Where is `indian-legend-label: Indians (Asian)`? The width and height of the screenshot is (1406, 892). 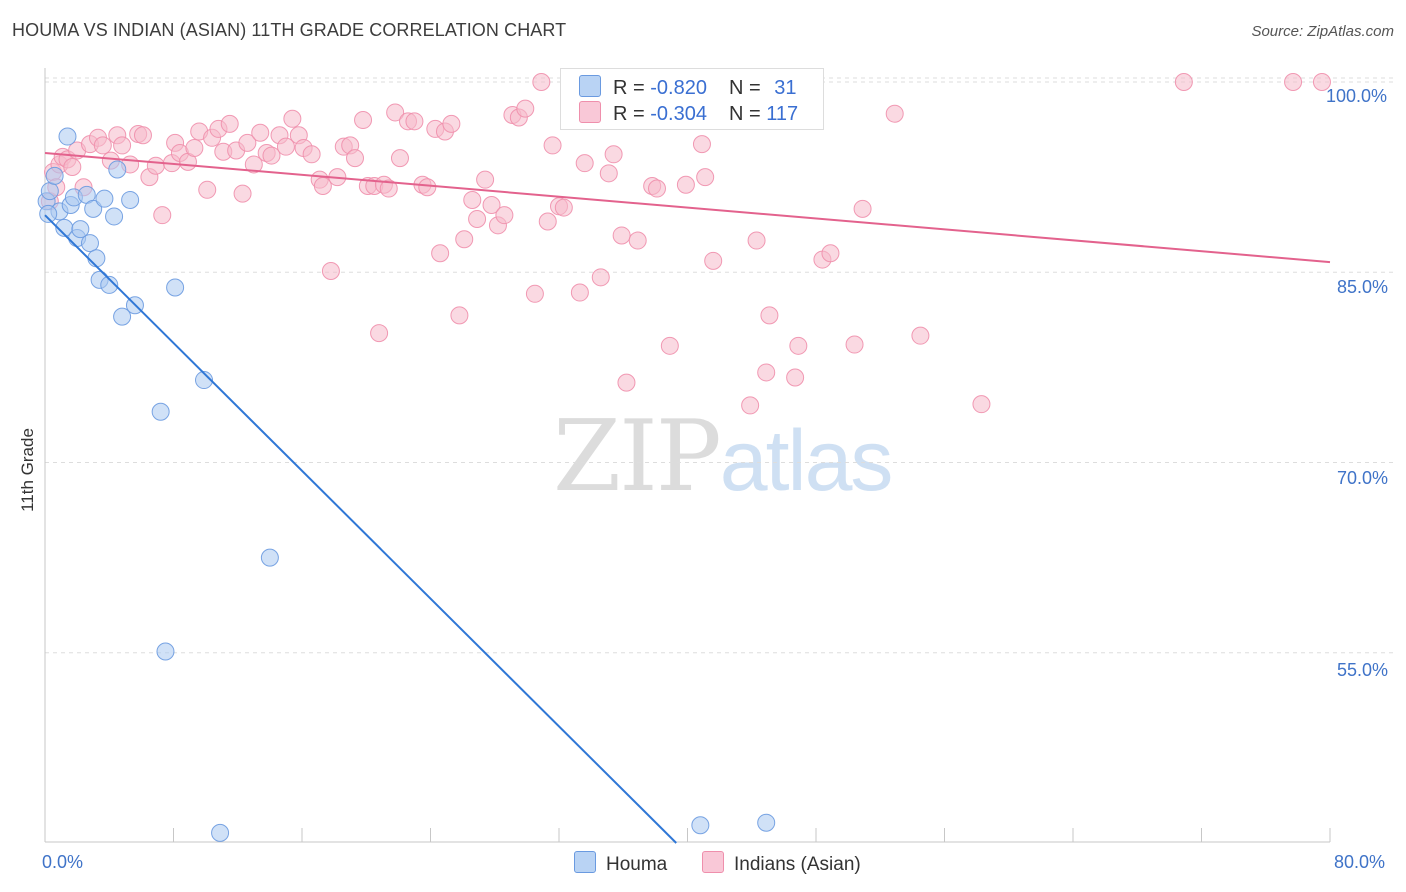
indian-legend-label: Indians (Asian) is located at coordinates (797, 864).